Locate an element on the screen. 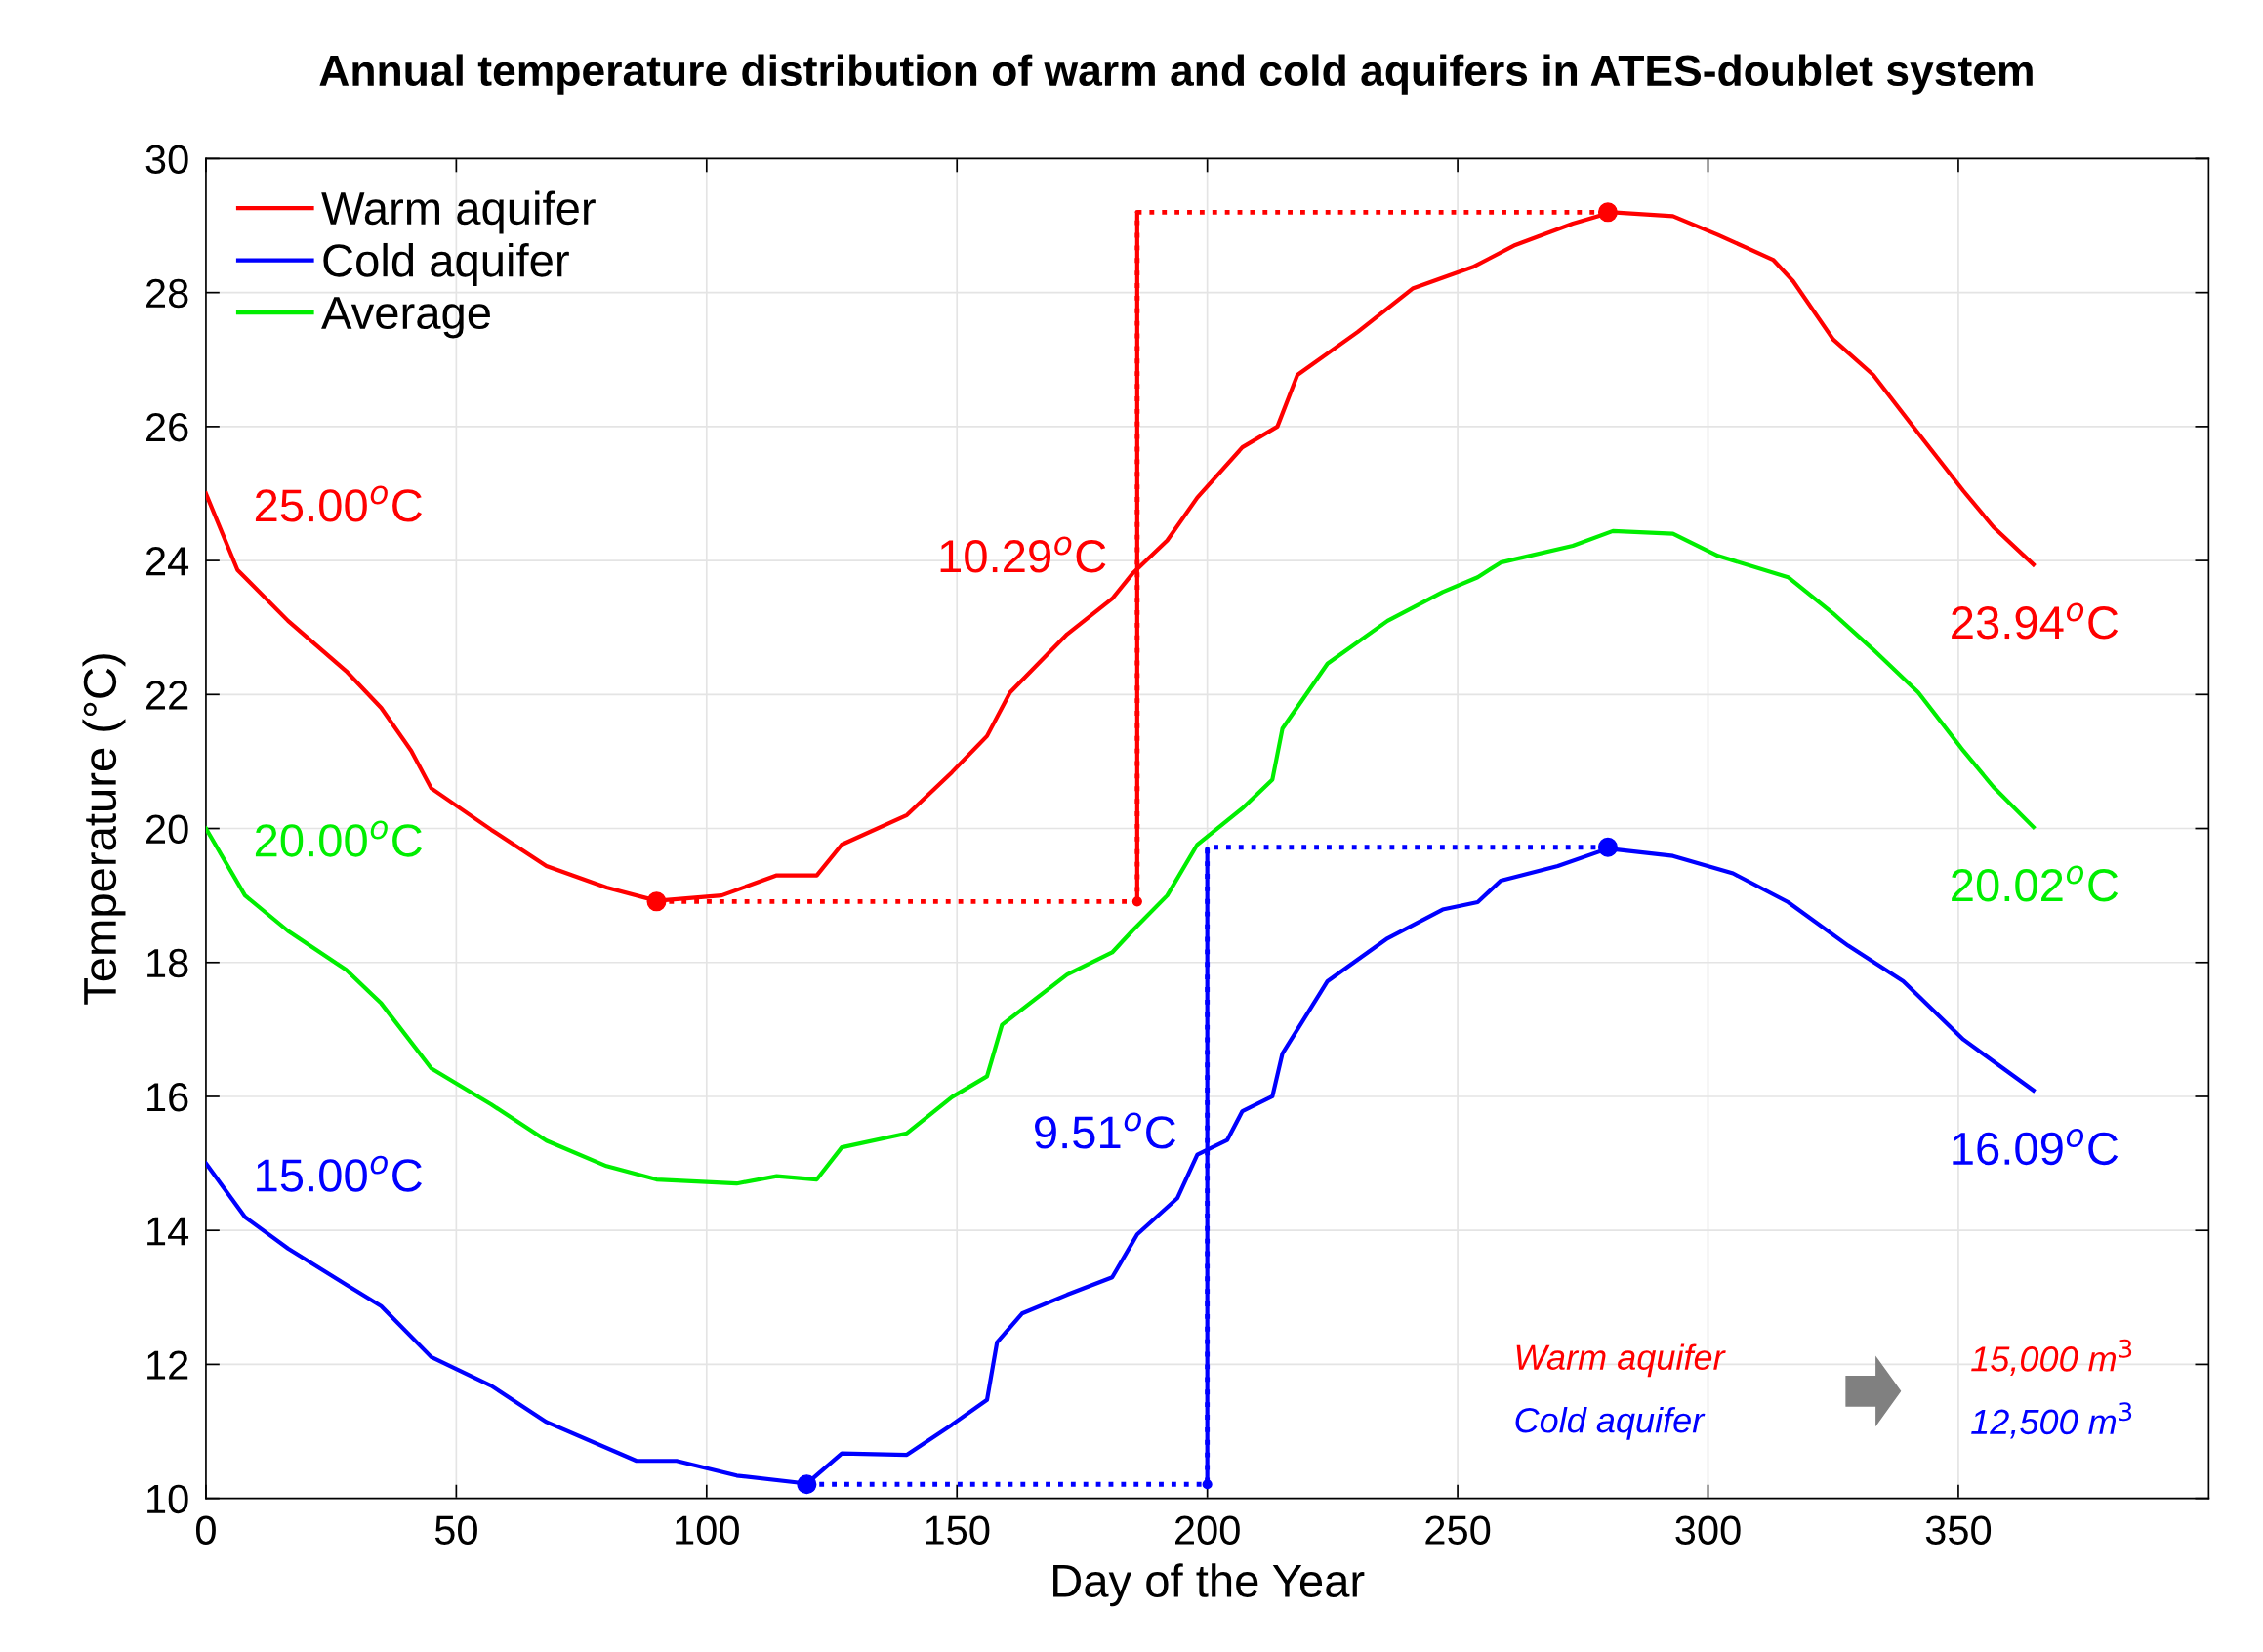  x-tick-label: 150 is located at coordinates (958, 1530).